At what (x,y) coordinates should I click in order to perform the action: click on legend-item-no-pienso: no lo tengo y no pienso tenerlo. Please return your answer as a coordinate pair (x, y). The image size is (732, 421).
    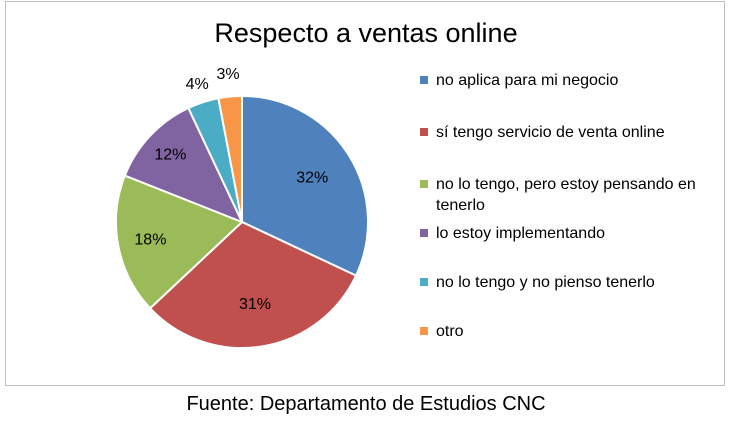
    Looking at the image, I should click on (563, 282).